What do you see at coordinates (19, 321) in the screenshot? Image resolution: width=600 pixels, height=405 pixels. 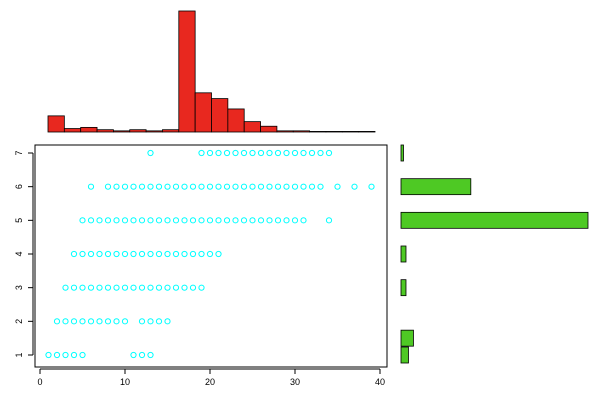 I see `y-tick-label: 2` at bounding box center [19, 321].